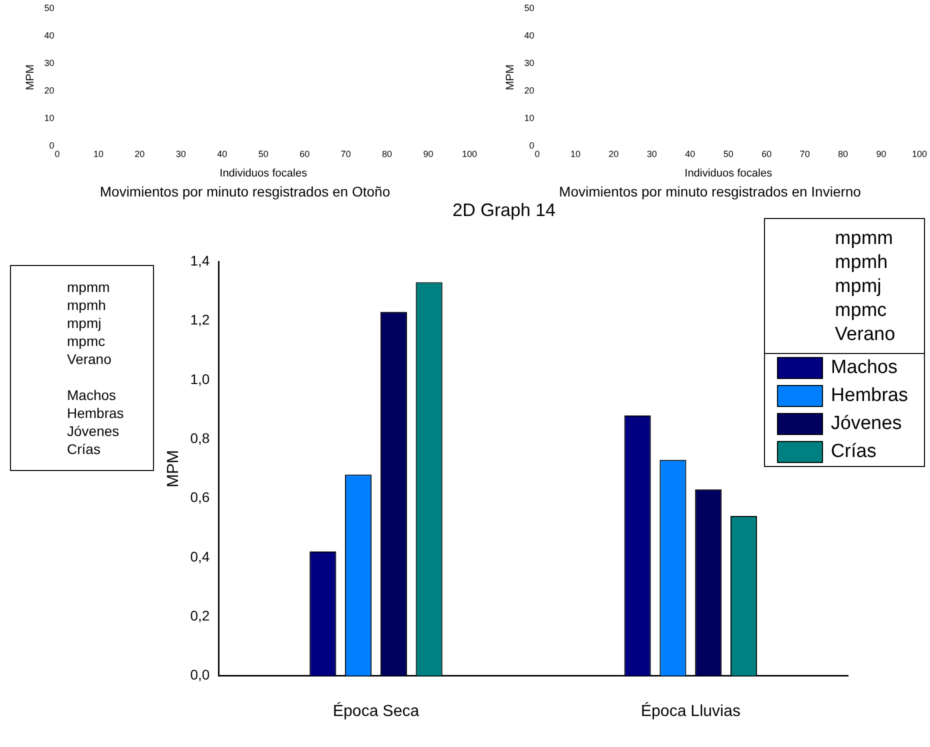  I want to click on y-tick-label: 0,8, so click(200, 438).